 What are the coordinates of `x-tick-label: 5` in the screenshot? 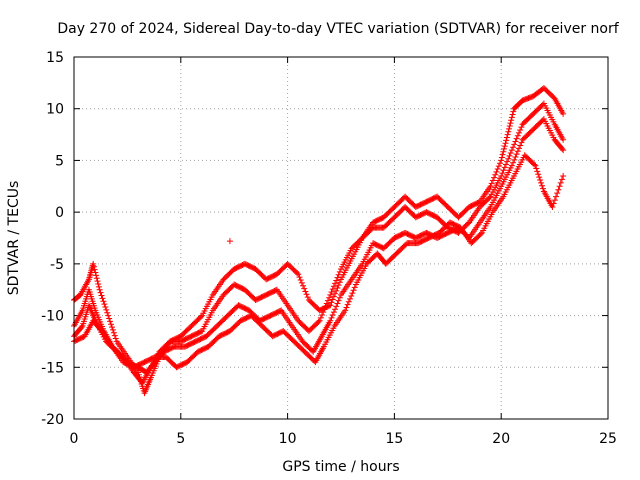 It's located at (180, 439).